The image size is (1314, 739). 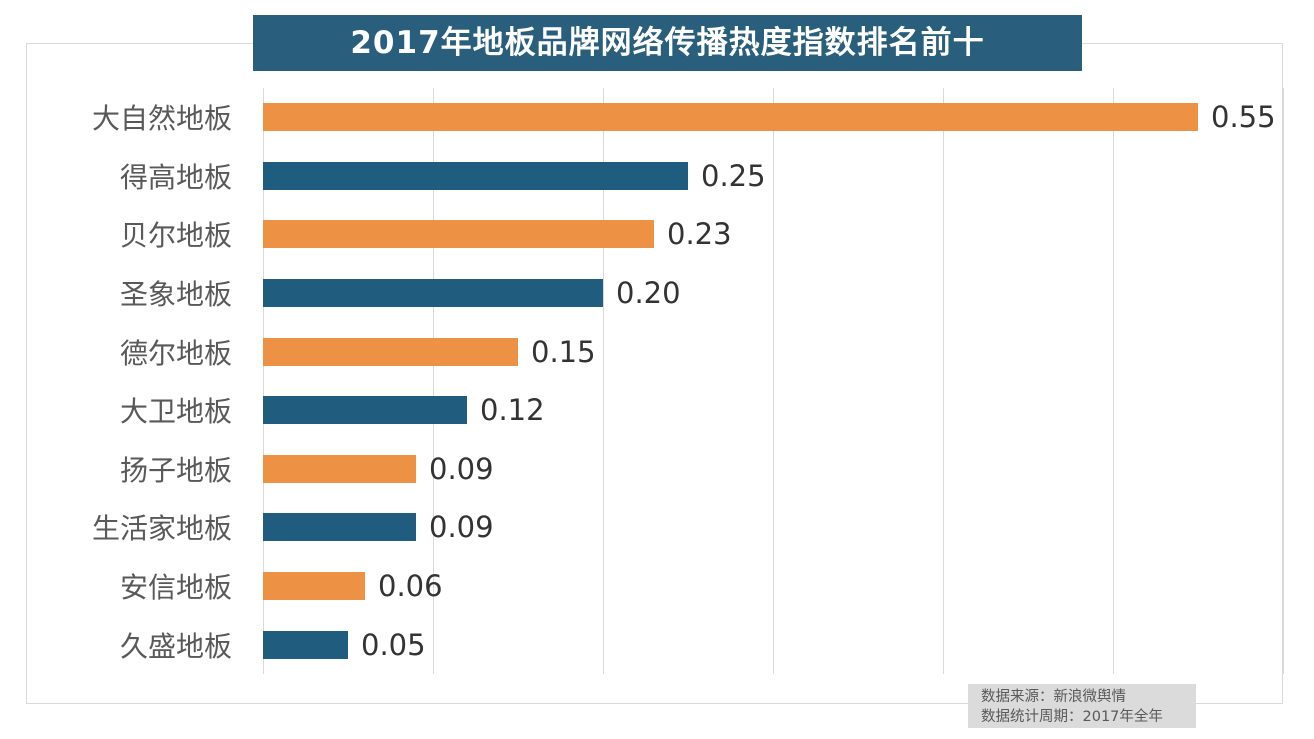 What do you see at coordinates (175, 646) in the screenshot?
I see `category-label: 久盛地板` at bounding box center [175, 646].